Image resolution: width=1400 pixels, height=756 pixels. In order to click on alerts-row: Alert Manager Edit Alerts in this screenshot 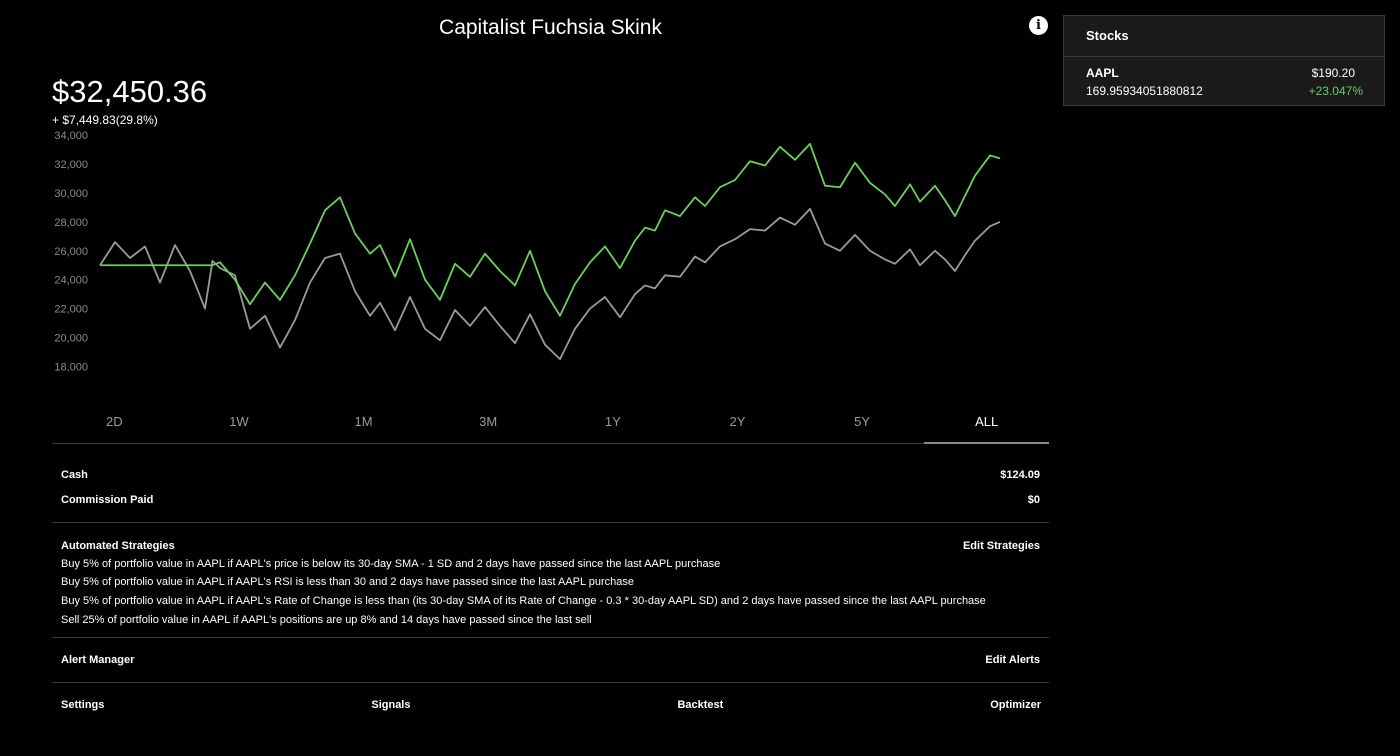, I will do `click(550, 660)`.